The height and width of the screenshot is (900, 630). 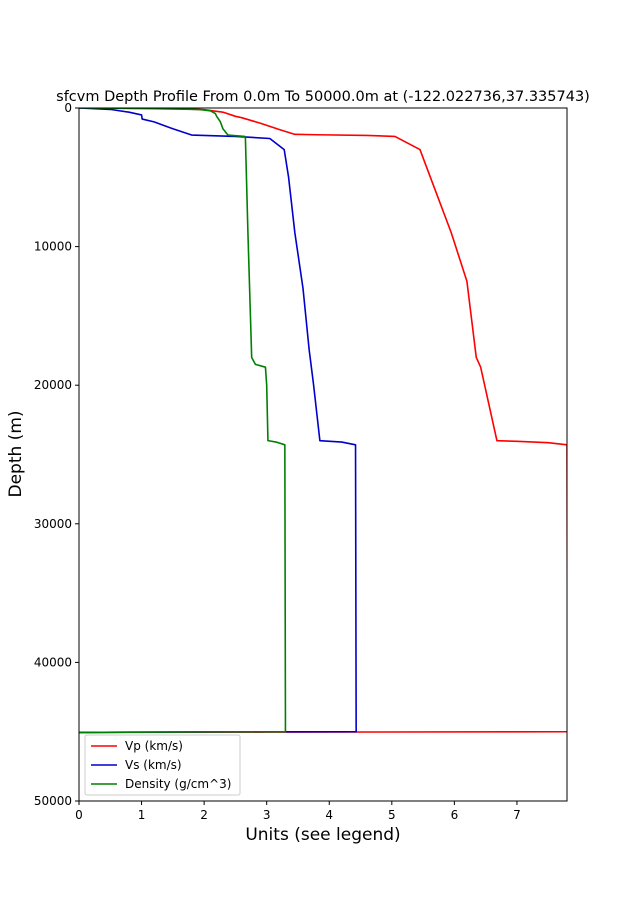 What do you see at coordinates (56, 454) in the screenshot?
I see `y-axis: 0 10000 20000 30000 40000 50000` at bounding box center [56, 454].